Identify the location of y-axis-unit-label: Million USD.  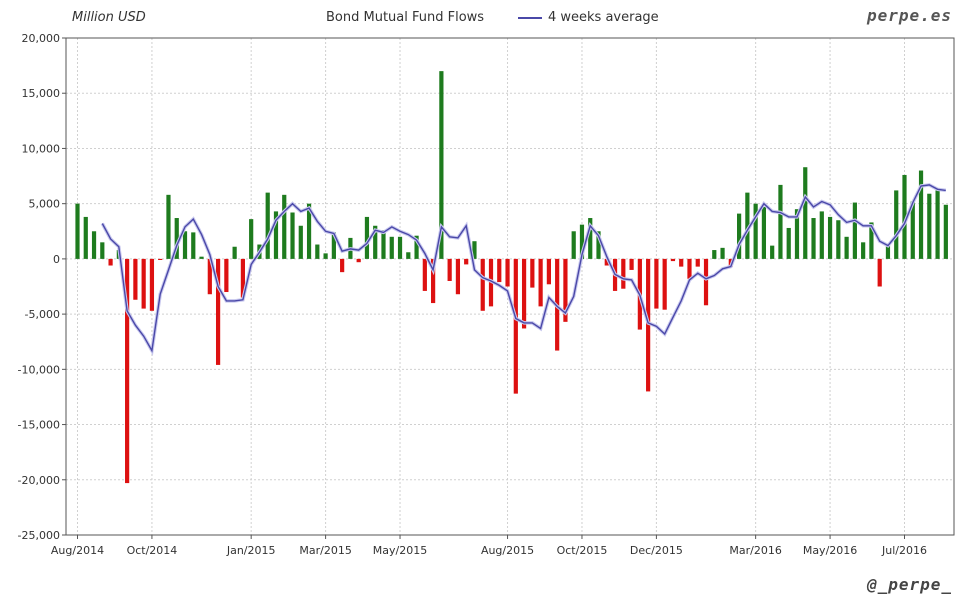
(109, 17).